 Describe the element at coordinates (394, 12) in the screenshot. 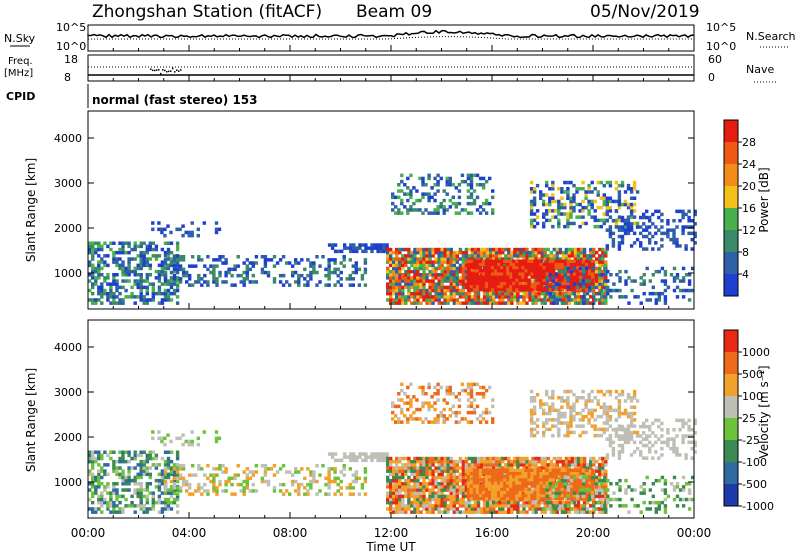

I see `beam-label: Beam 09` at that location.